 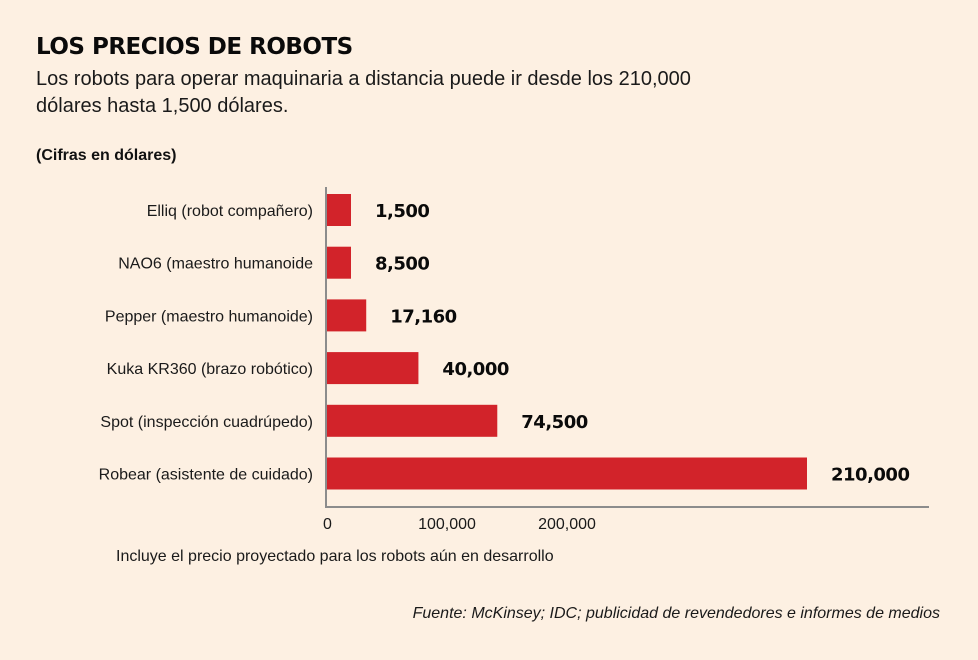 I want to click on category-label: Spot (inspección cuadrúpedo), so click(x=206, y=422).